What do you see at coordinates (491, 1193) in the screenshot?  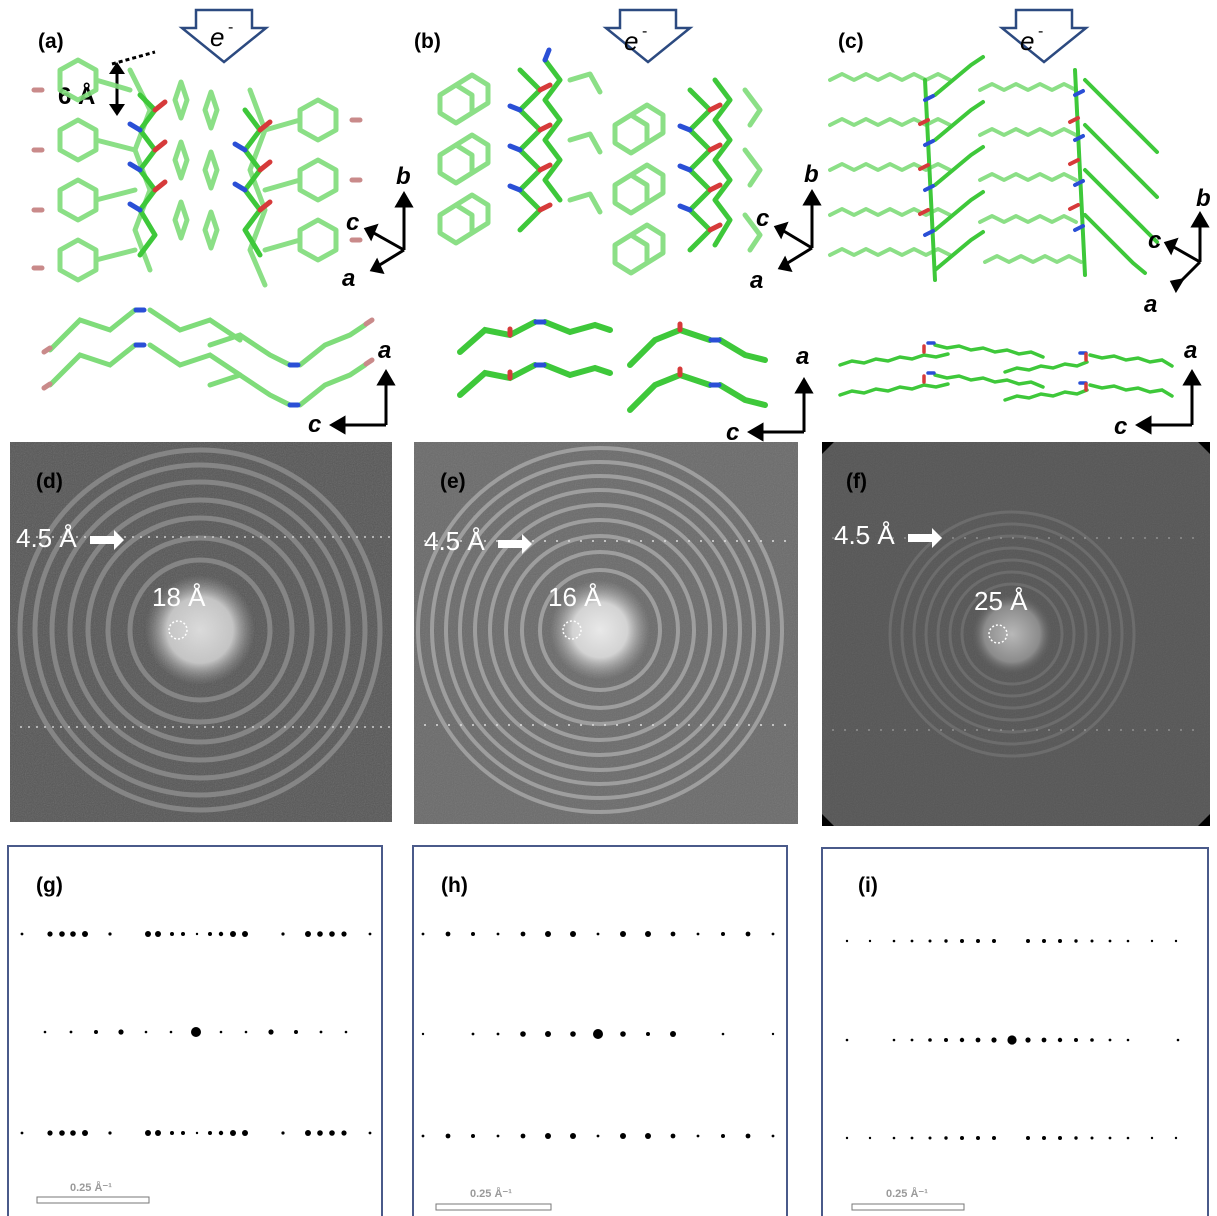 I see `scale-bar-label-h: 0.25 Å⁻¹` at bounding box center [491, 1193].